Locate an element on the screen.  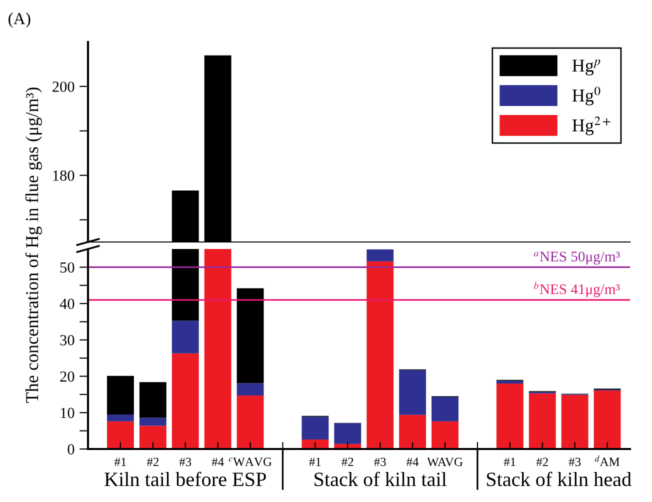
x-tick-label: WAVG is located at coordinates (445, 462).